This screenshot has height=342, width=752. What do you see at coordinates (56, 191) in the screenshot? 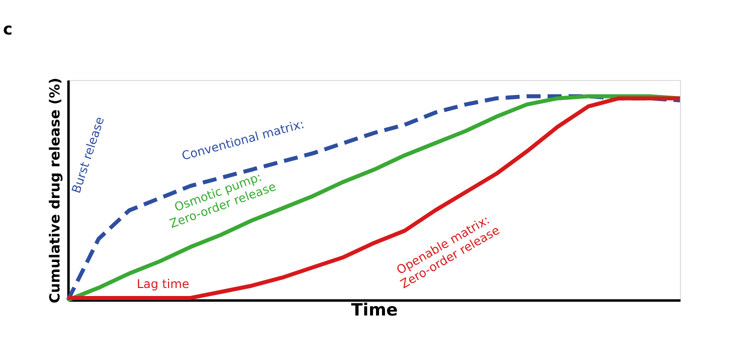
I see `y-axis-title: Cumulative drug release (%)` at bounding box center [56, 191].